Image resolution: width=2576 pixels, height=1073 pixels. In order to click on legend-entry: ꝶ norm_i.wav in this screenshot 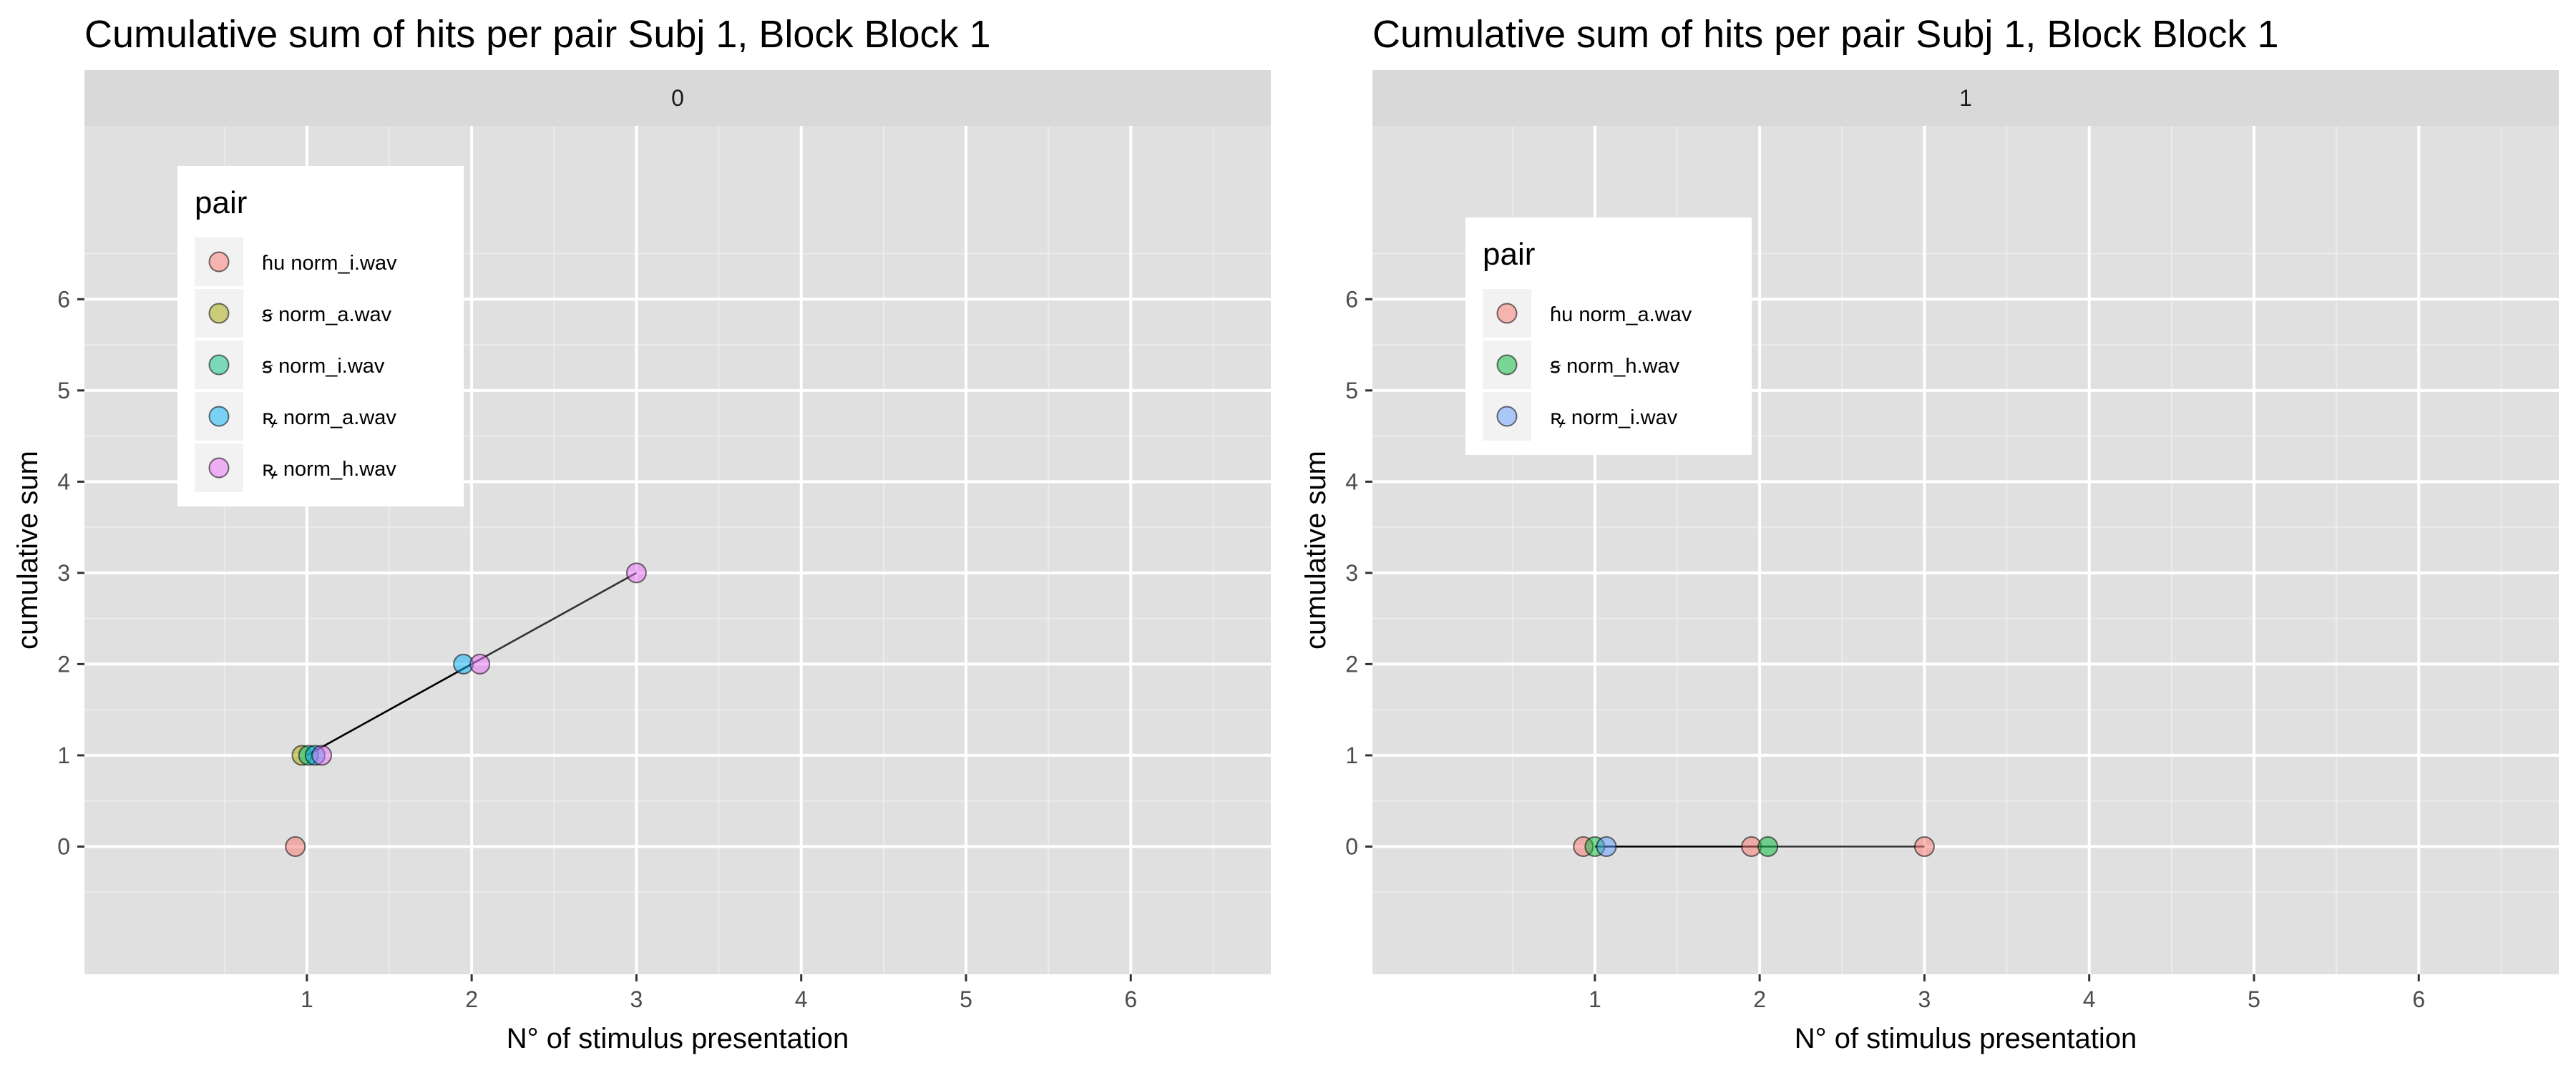, I will do `click(1614, 417)`.